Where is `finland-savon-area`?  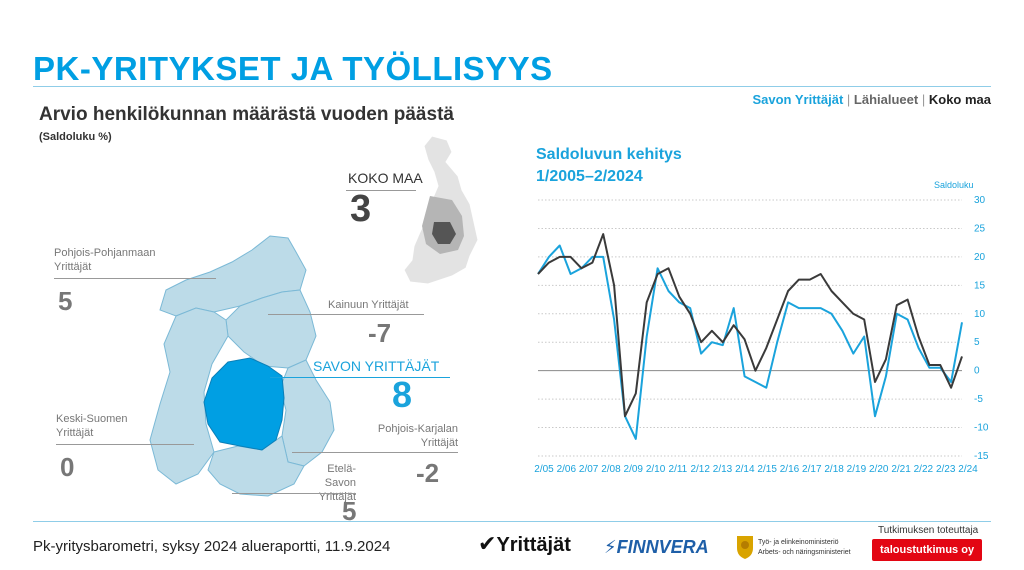 finland-savon-area is located at coordinates (444, 233).